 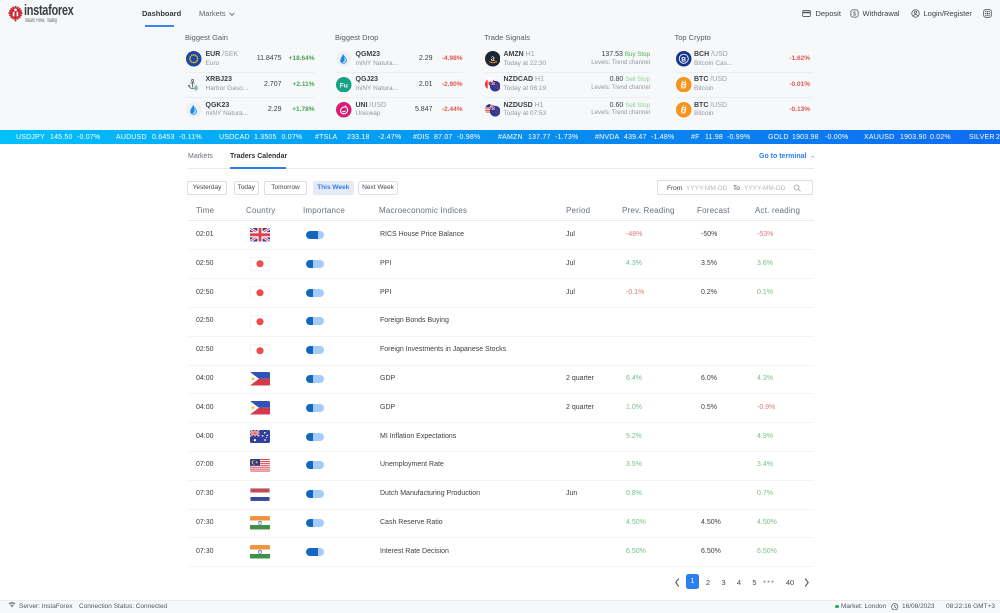 What do you see at coordinates (492, 58) in the screenshot?
I see `svg-text: a` at bounding box center [492, 58].